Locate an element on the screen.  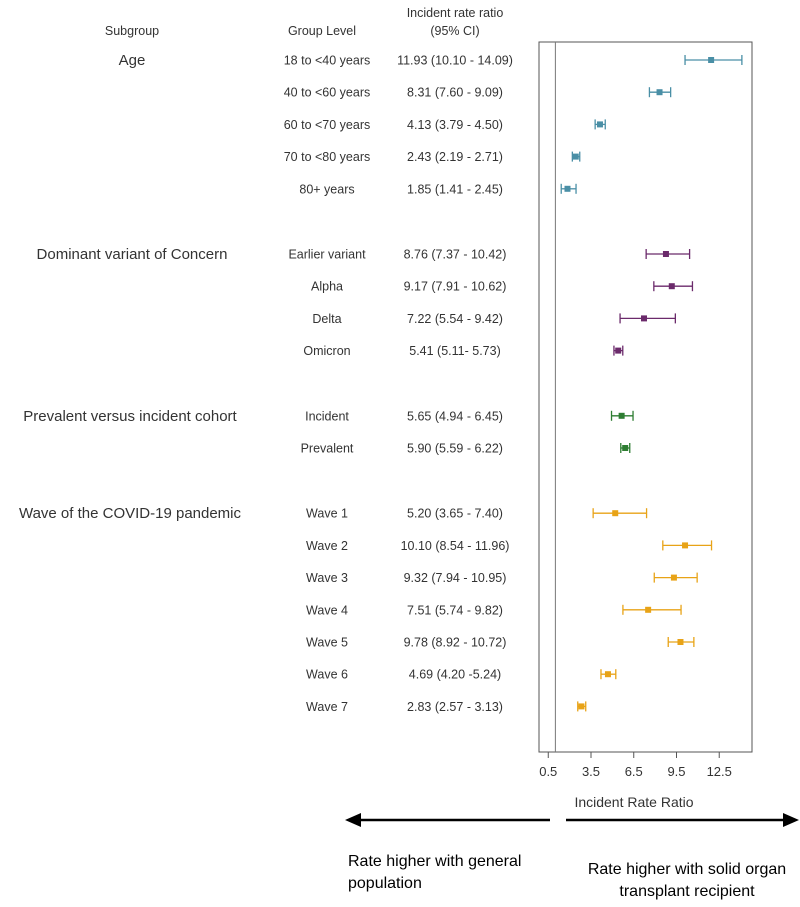
group-level-label: Wave 1 is located at coordinates (327, 514).